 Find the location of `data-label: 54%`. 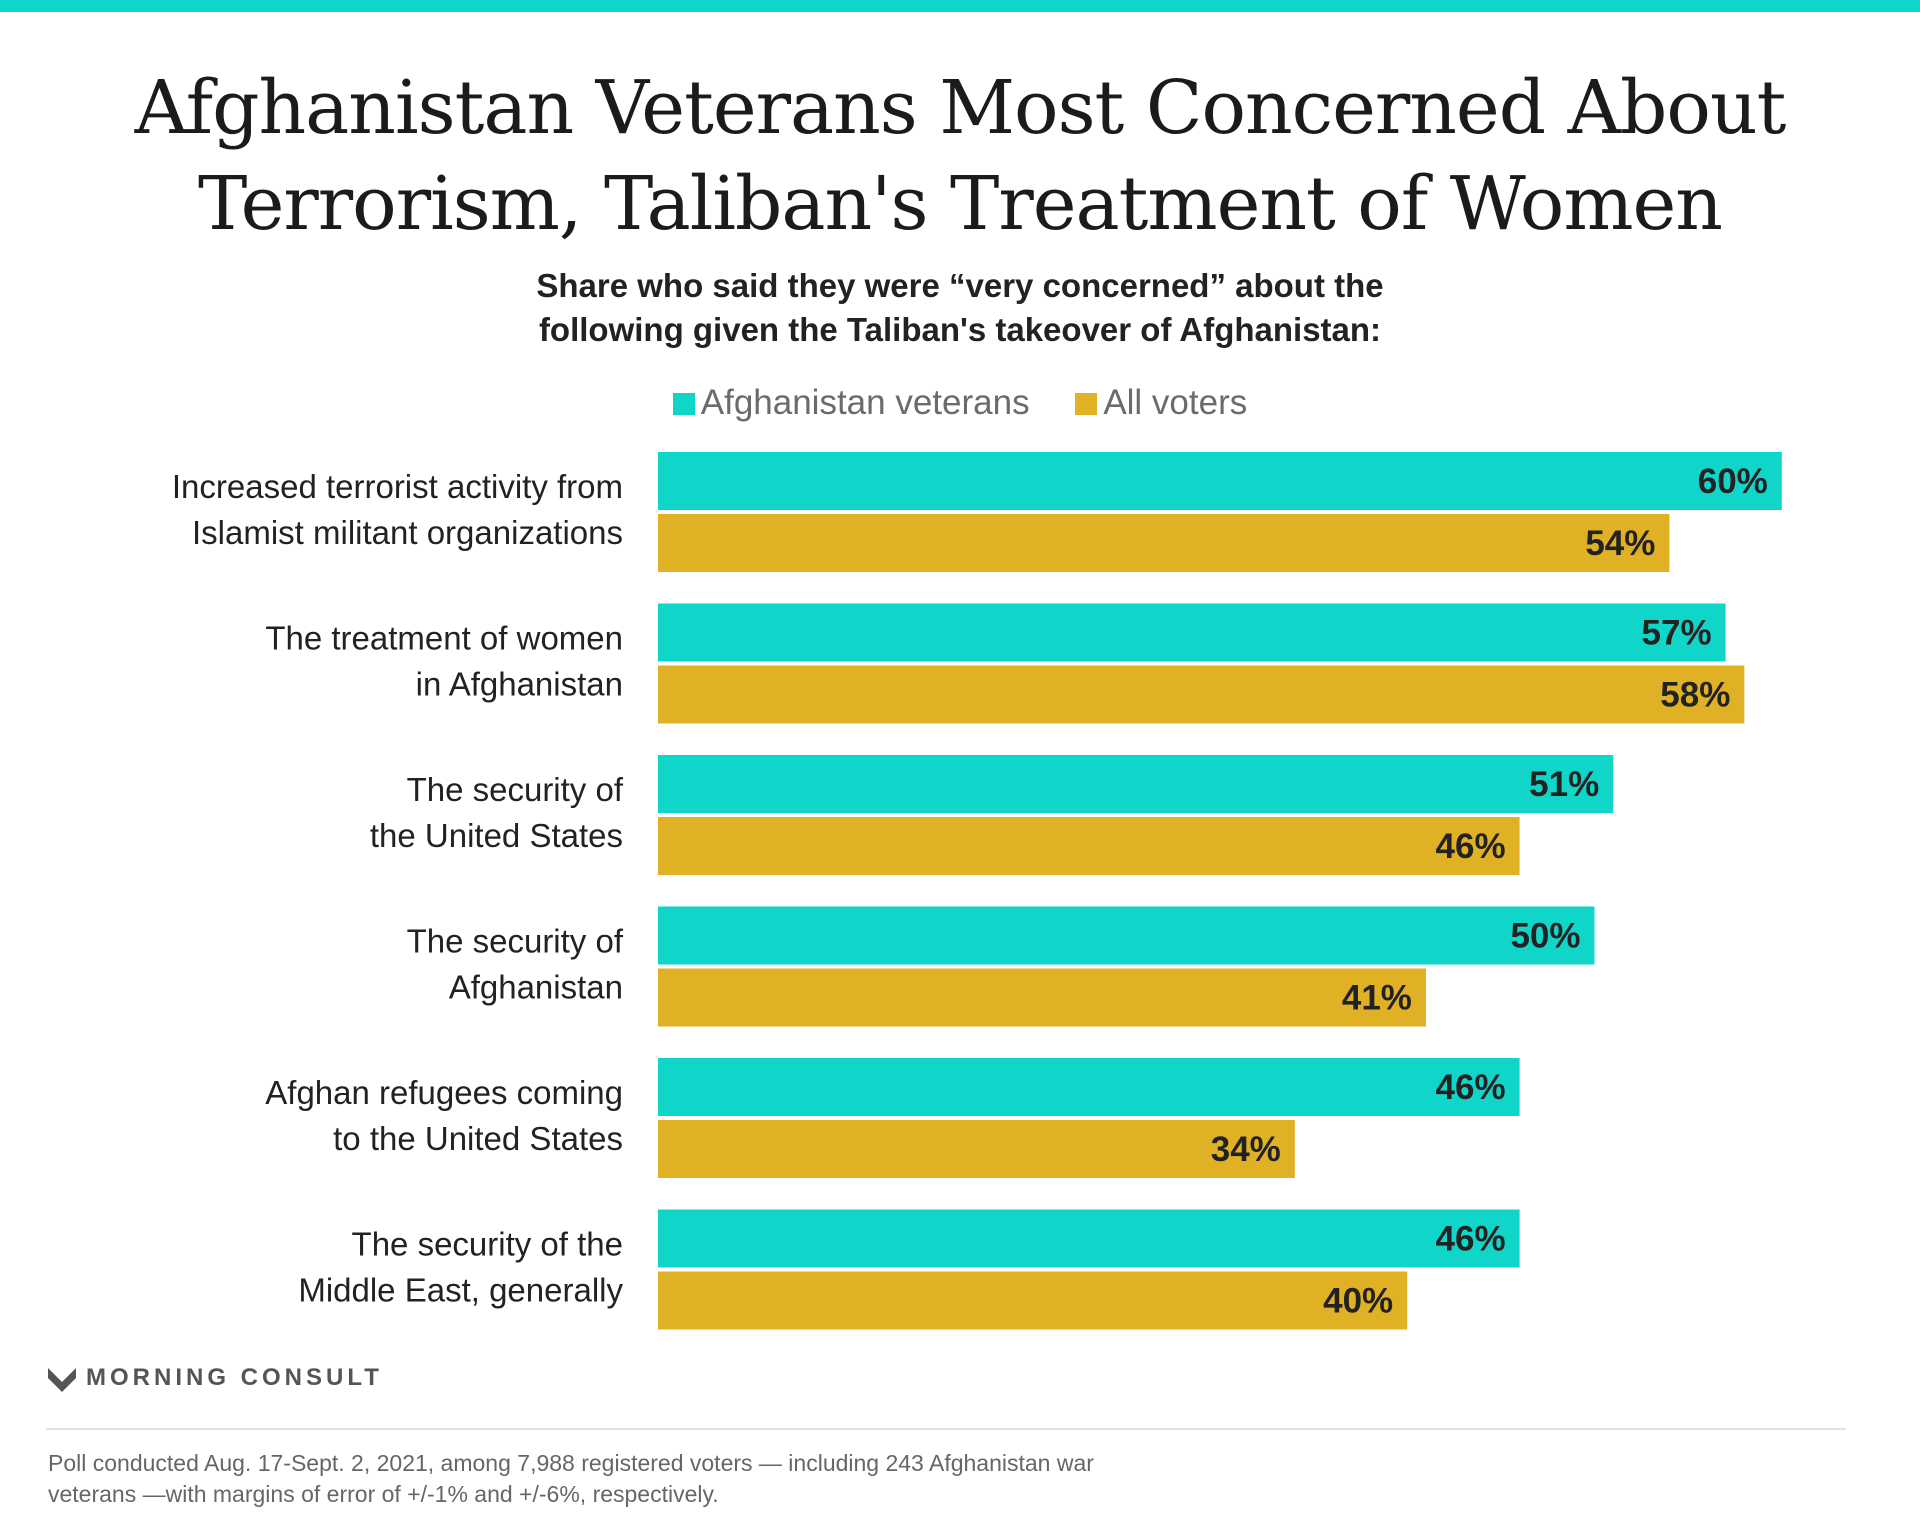

data-label: 54% is located at coordinates (1620, 543).